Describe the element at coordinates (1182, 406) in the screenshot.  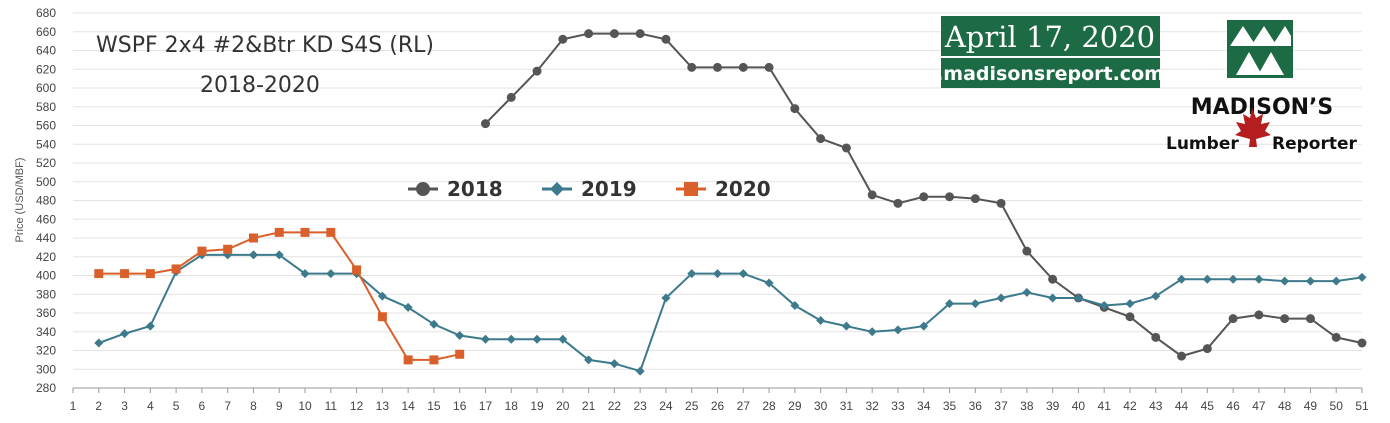
I see `x-tick-label: 44` at that location.